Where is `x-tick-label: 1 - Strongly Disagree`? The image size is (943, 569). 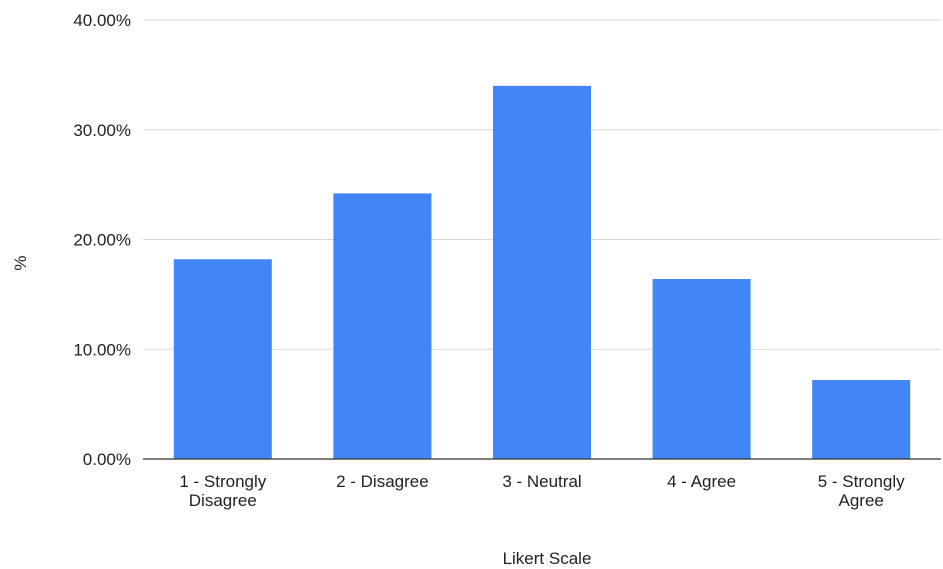 x-tick-label: 1 - Strongly Disagree is located at coordinates (222, 491).